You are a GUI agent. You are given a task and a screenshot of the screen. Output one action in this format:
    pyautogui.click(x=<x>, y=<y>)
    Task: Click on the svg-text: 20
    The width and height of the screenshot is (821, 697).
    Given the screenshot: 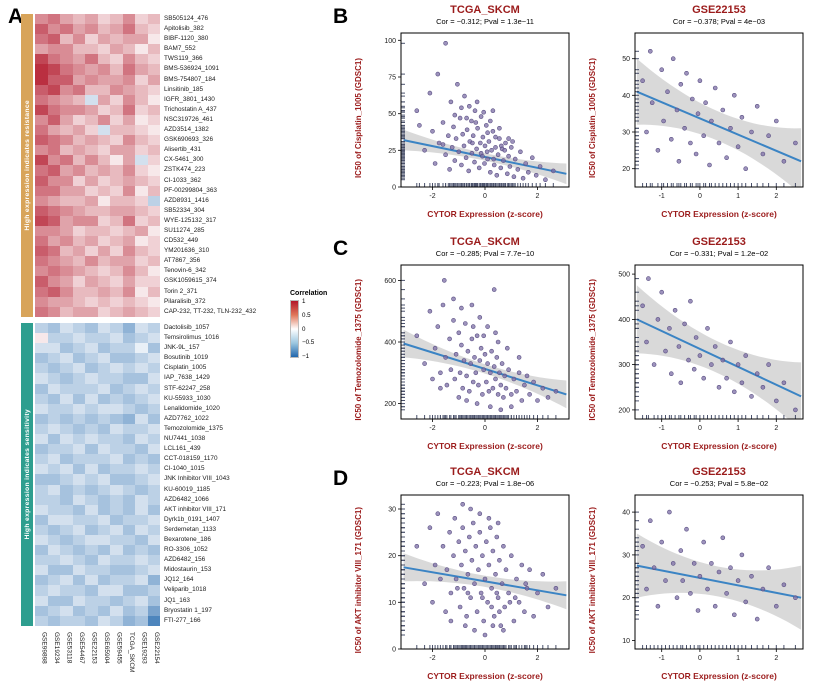 What is the action you would take?
    pyautogui.click(x=626, y=169)
    